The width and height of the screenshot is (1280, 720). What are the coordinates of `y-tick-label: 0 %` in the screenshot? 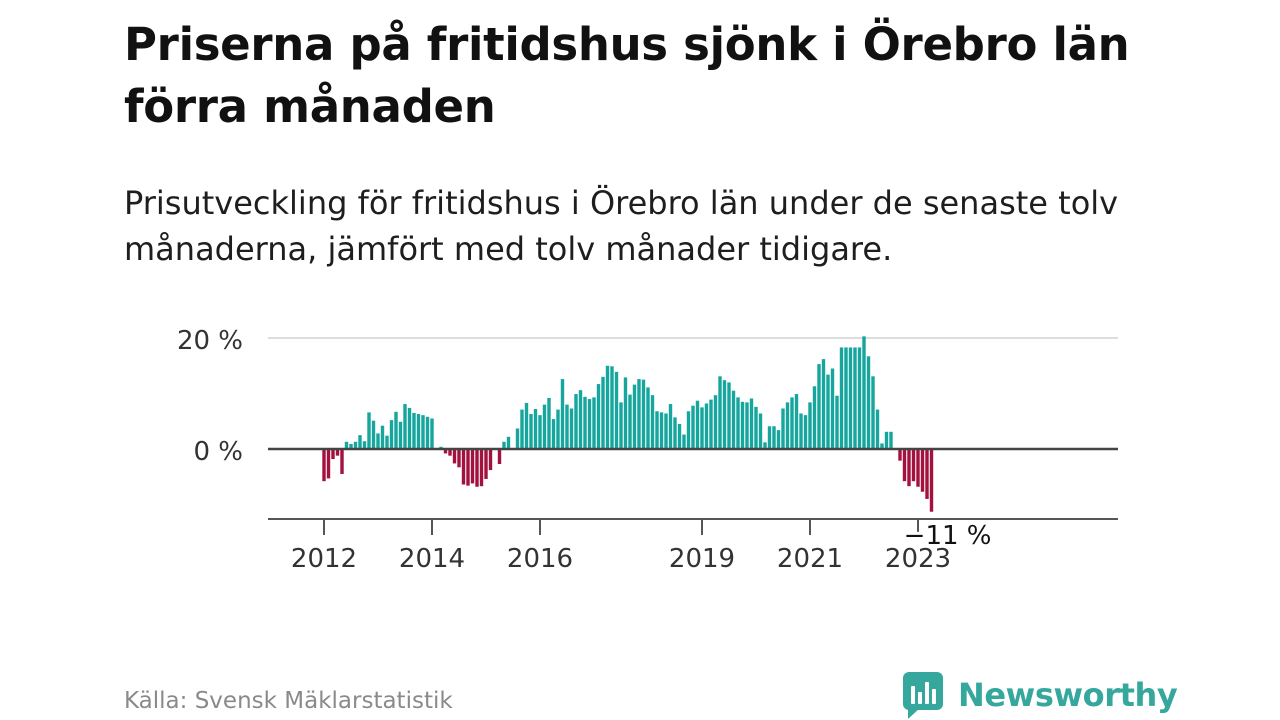 It's located at (218, 452).